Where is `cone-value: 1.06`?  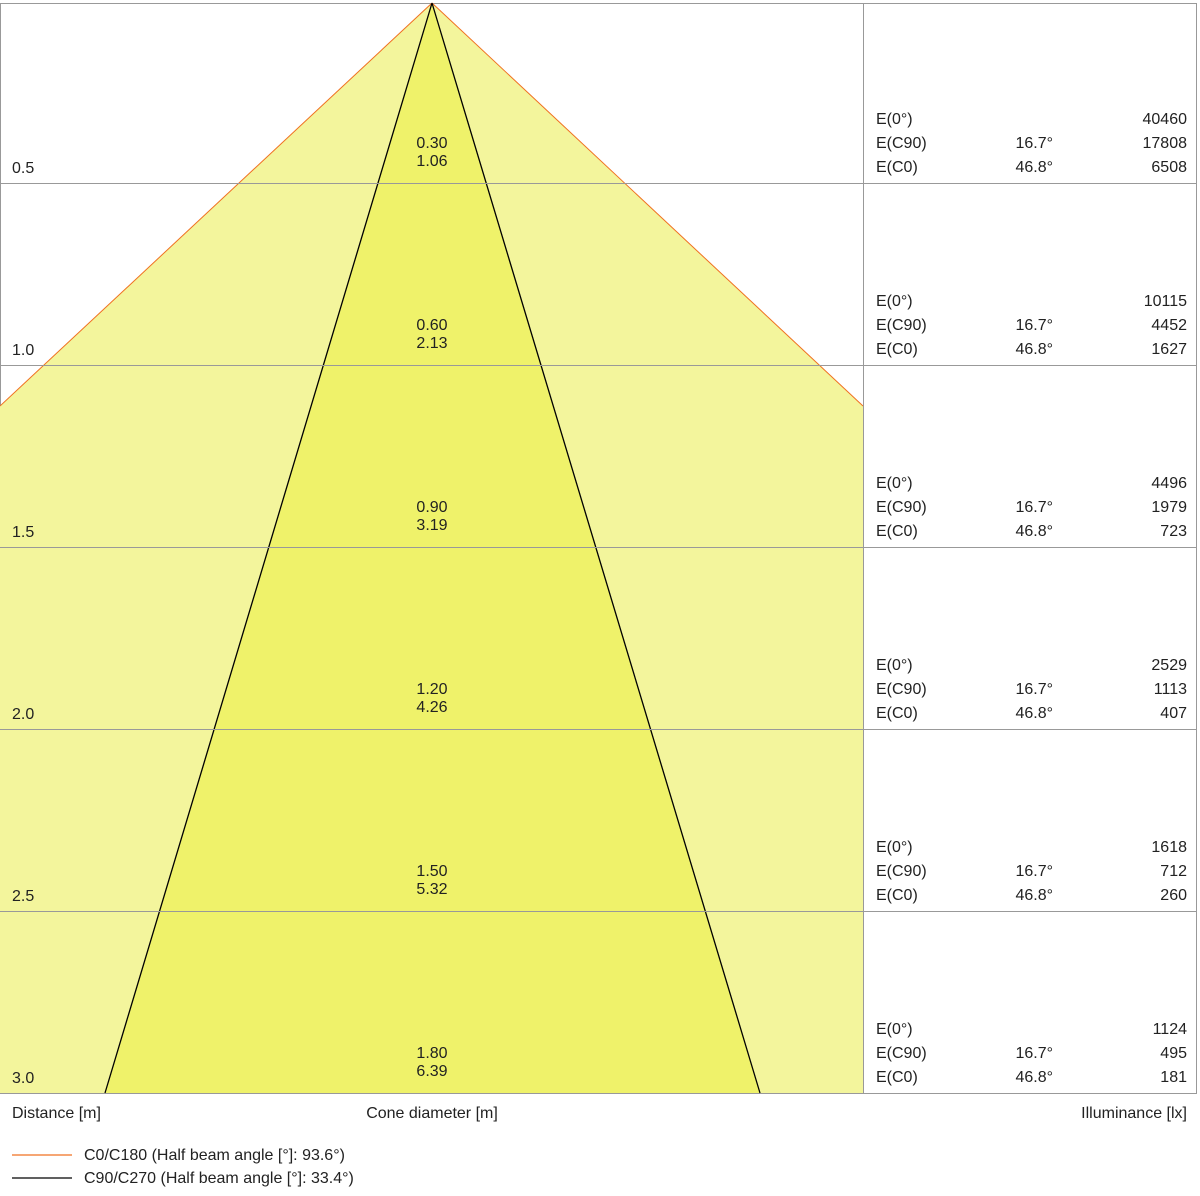 cone-value: 1.06 is located at coordinates (431, 161).